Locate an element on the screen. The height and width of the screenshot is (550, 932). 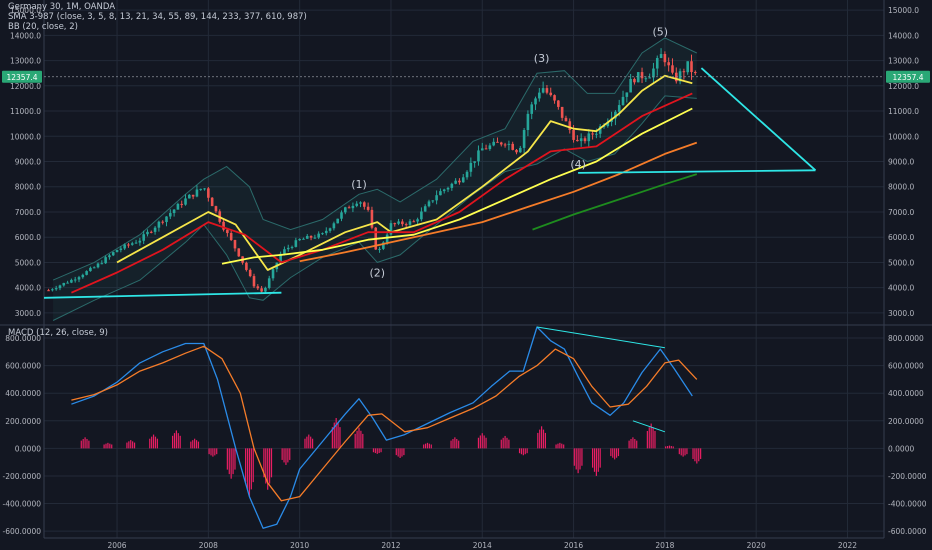
y-tick-label-right: 5000.0 is located at coordinates (901, 262).